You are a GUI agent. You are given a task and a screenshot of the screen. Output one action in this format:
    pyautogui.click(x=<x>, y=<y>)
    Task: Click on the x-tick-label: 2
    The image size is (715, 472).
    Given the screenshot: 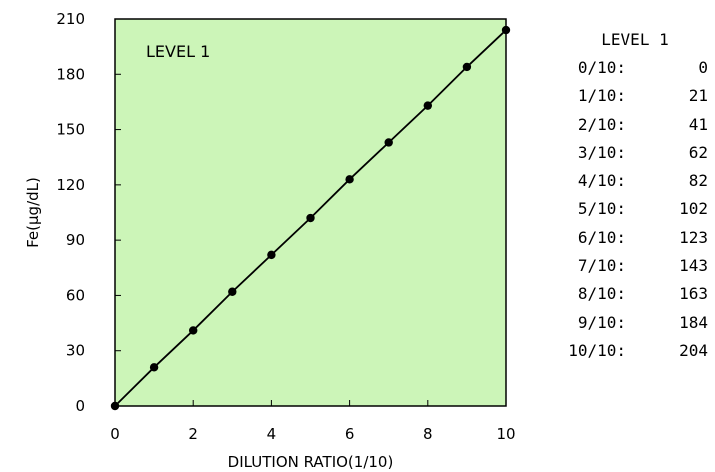 What is the action you would take?
    pyautogui.click(x=193, y=434)
    